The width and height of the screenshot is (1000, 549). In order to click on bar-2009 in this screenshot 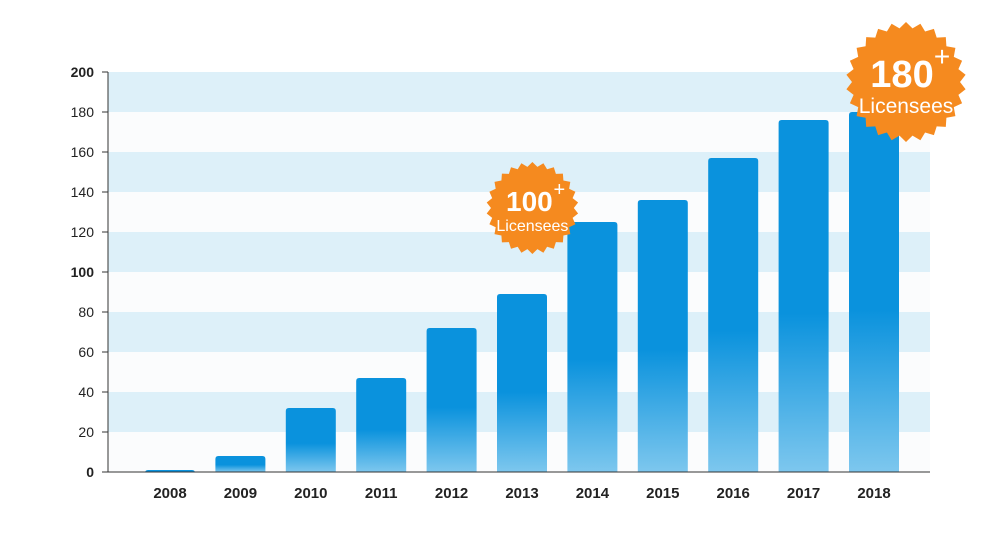, I will do `click(240, 464)`.